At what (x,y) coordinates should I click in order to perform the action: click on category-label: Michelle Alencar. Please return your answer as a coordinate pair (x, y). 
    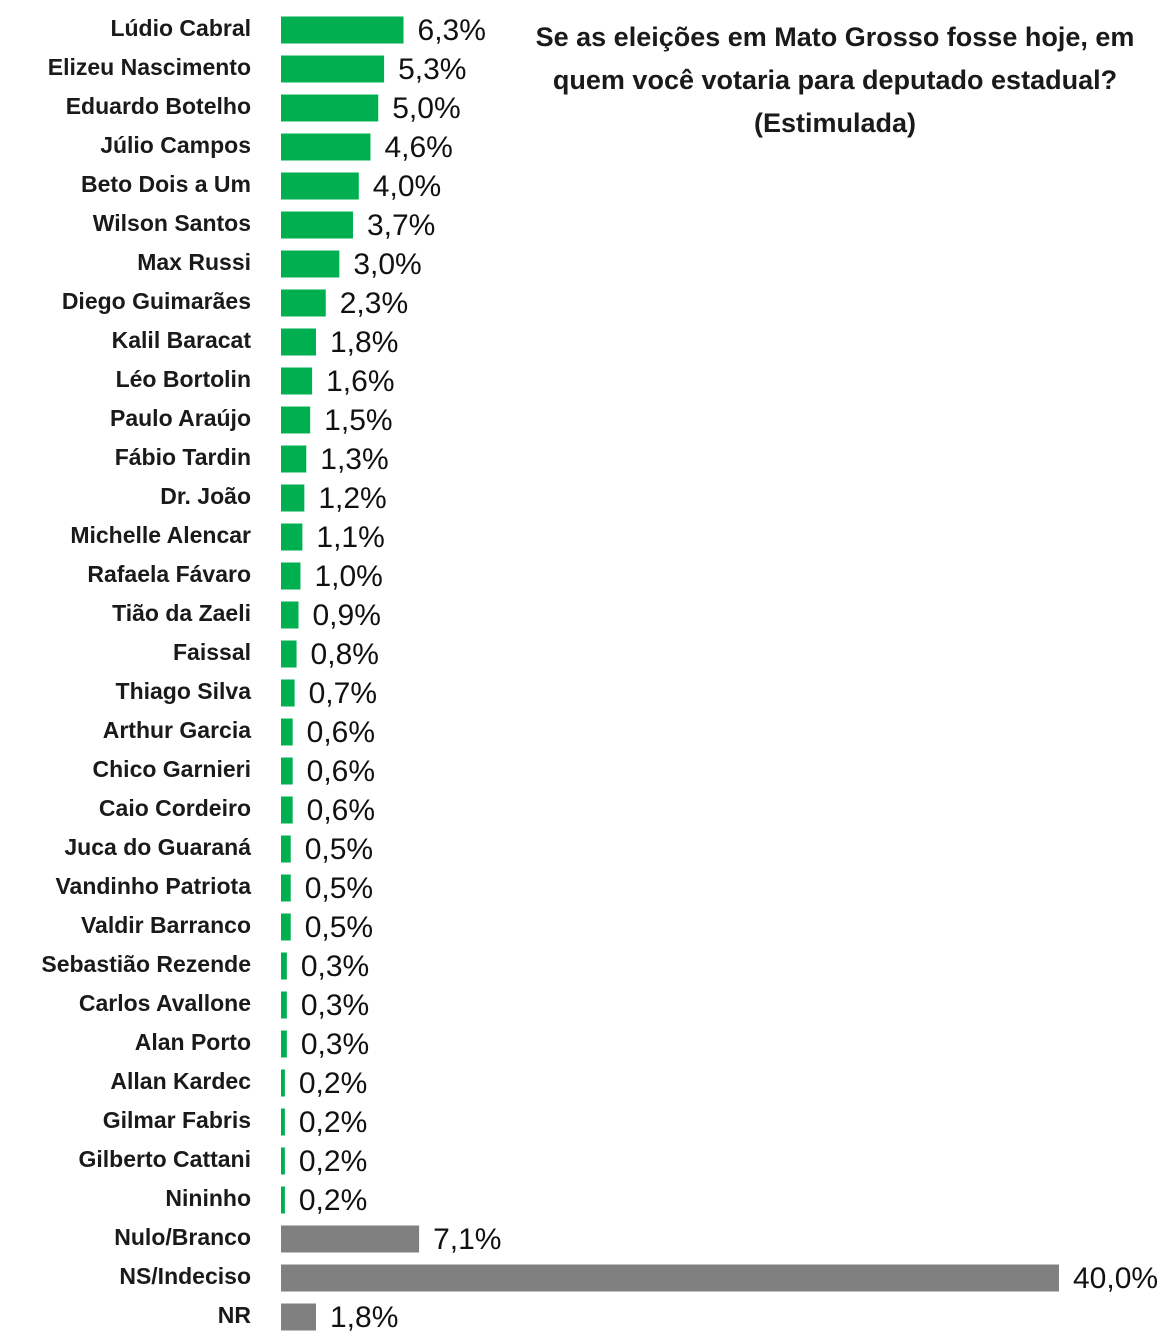
    Looking at the image, I should click on (160, 535).